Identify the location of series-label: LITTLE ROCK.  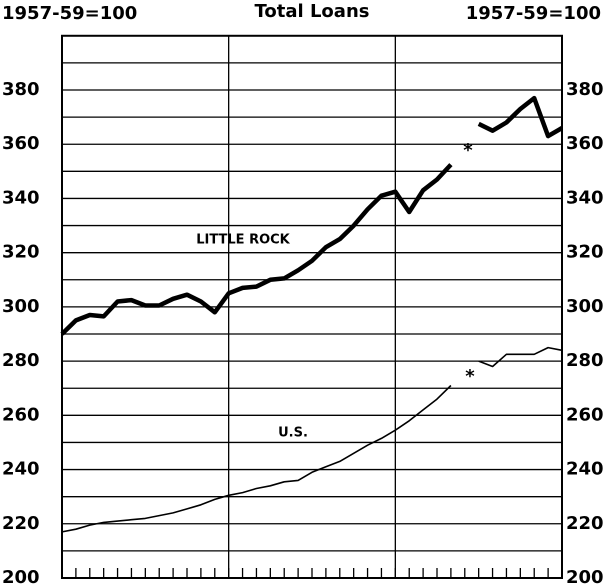
(243, 240).